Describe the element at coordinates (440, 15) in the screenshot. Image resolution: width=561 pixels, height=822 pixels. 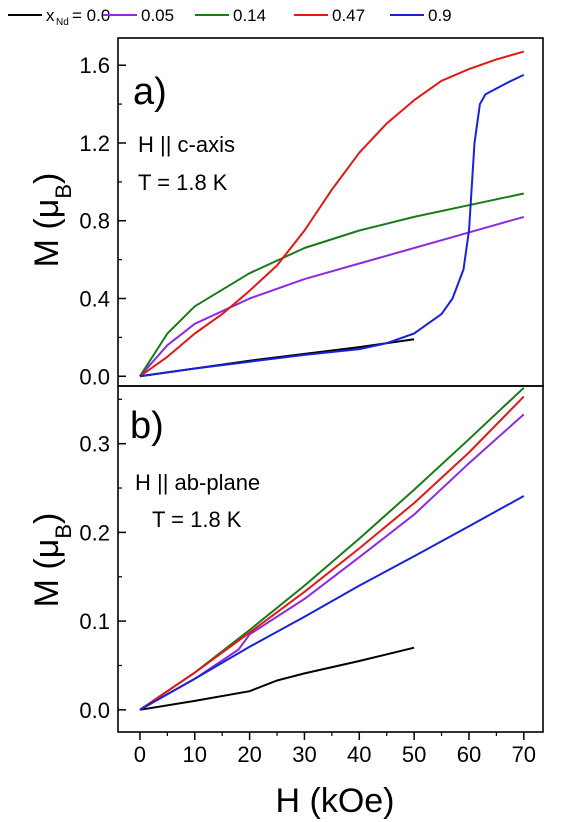
I see `legend-label-4: 0.9` at that location.